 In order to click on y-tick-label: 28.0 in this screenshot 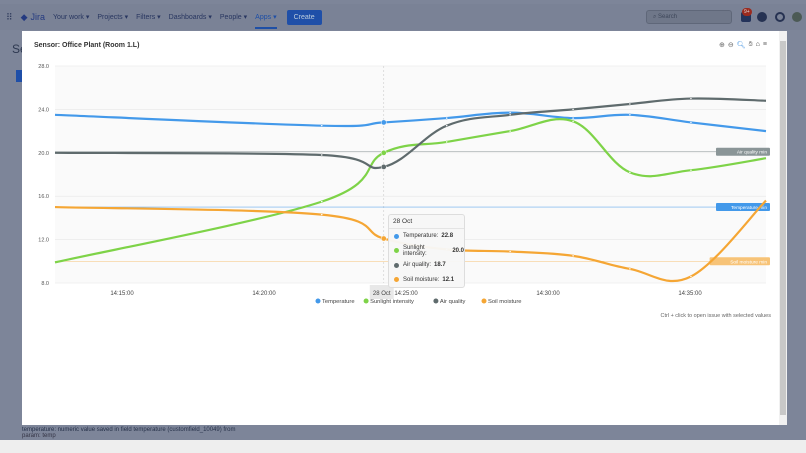, I will do `click(43, 67)`.